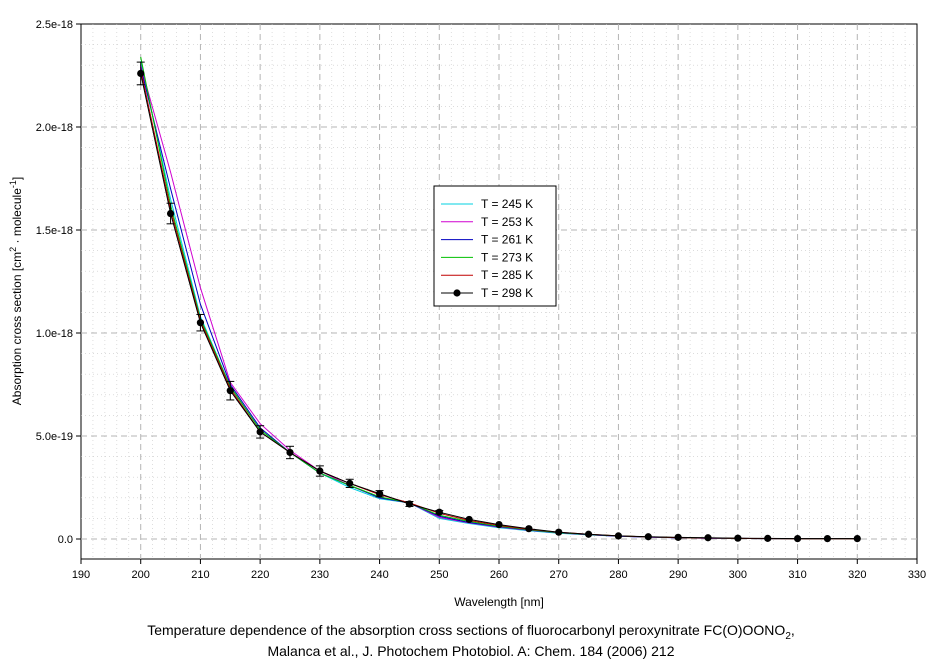 The image size is (942, 665). I want to click on x-tick-label: 240, so click(379, 575).